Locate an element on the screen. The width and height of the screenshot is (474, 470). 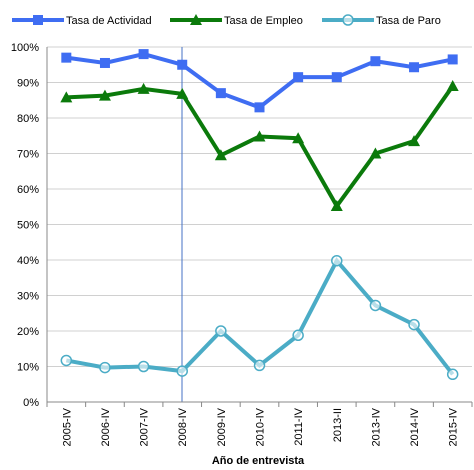
x-tick-label: 2008-IV is located at coordinates (183, 426).